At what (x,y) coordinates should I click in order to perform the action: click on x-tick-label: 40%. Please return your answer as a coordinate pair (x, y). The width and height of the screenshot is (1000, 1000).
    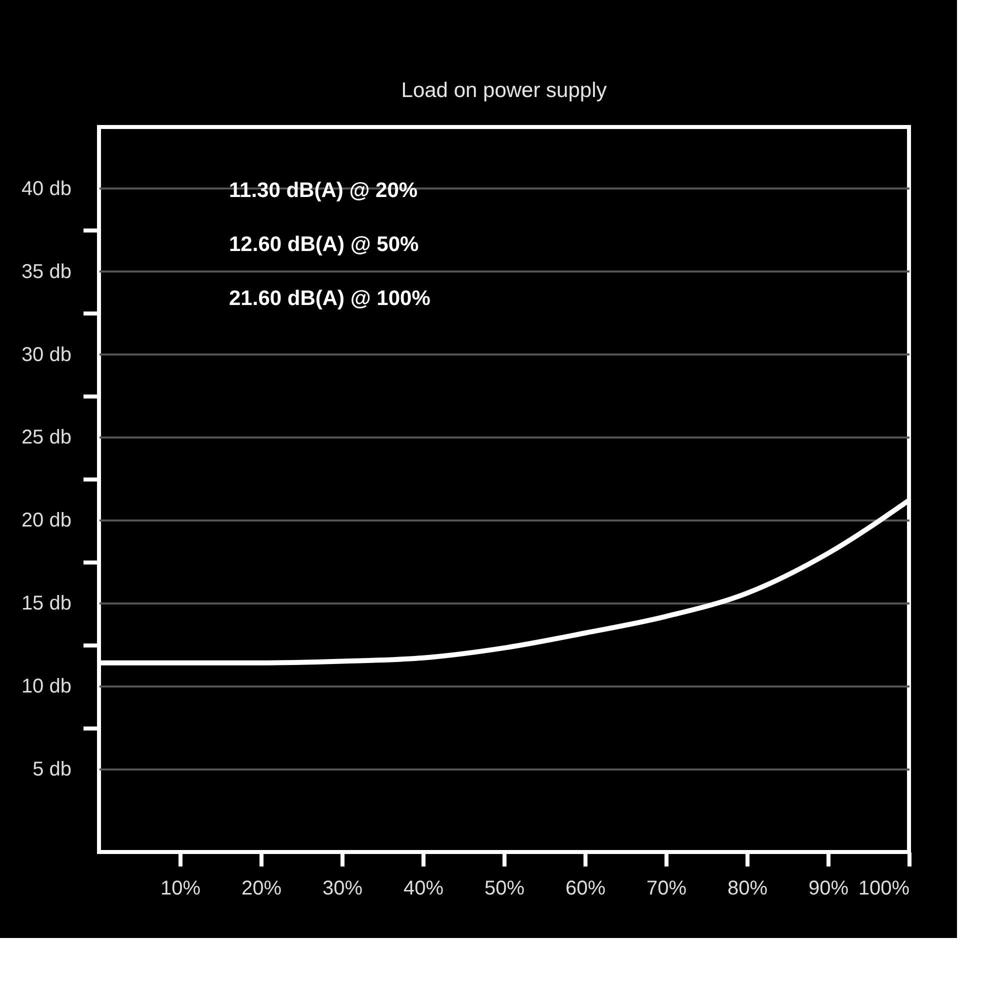
    Looking at the image, I should click on (423, 889).